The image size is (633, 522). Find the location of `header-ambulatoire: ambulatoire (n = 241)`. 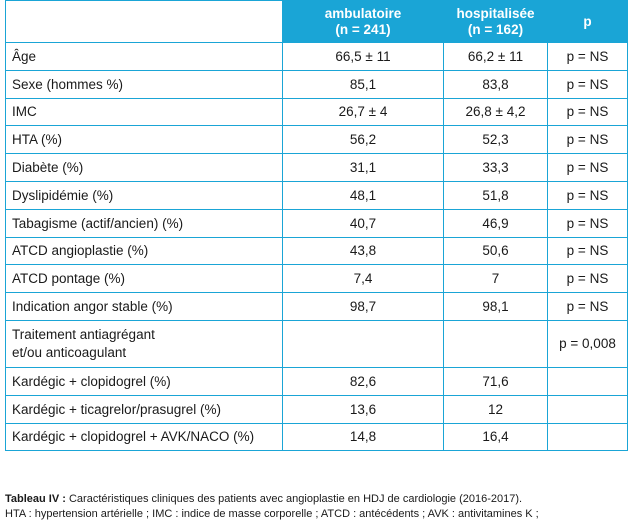

header-ambulatoire: ambulatoire (n = 241) is located at coordinates (363, 21).